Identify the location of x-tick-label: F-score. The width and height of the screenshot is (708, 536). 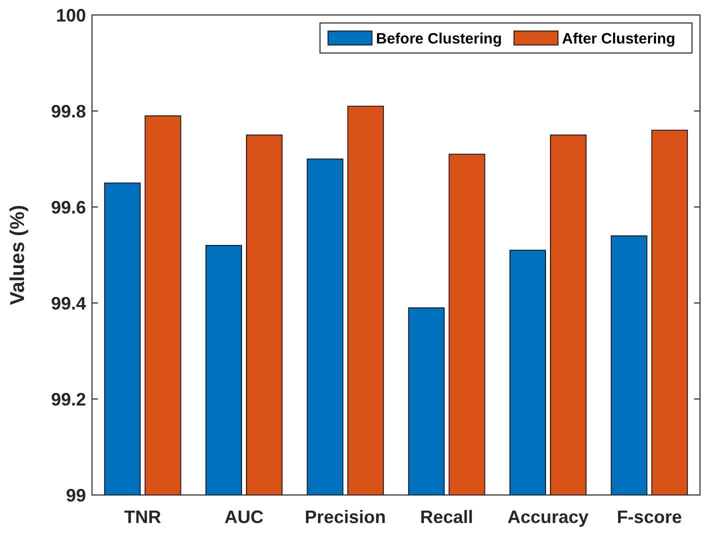
(649, 517).